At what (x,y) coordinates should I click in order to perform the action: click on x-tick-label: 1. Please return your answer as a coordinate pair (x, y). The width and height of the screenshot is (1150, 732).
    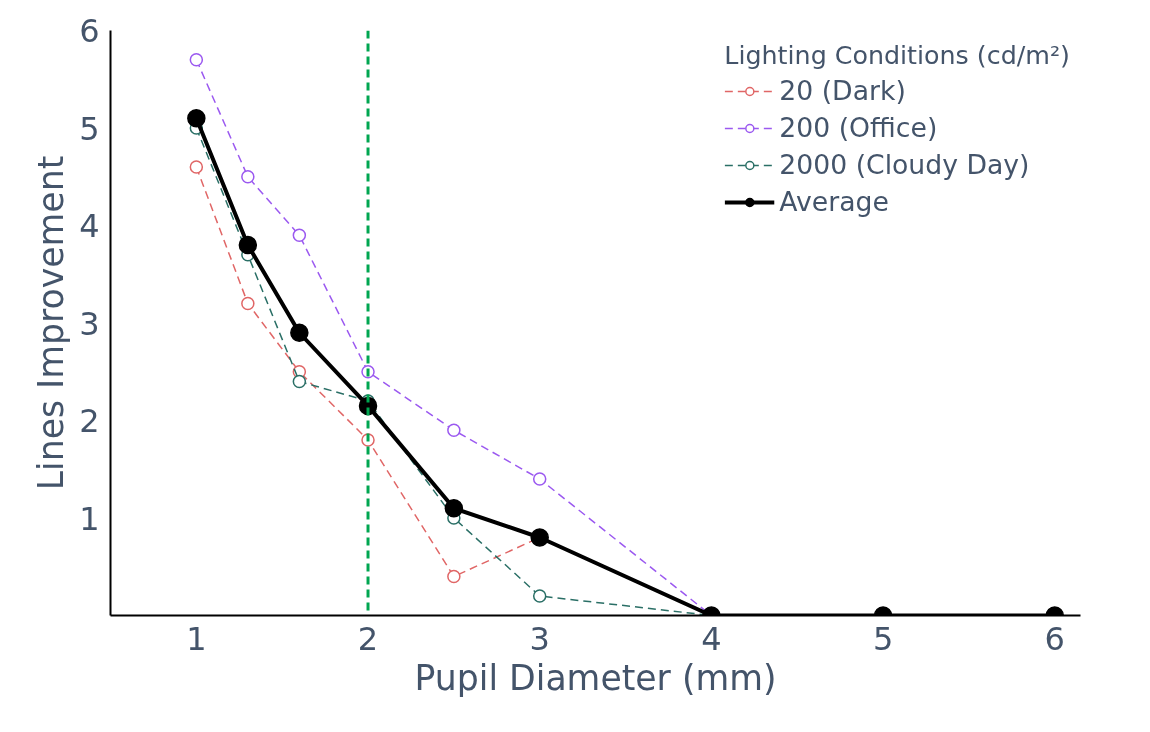
    Looking at the image, I should click on (196, 638).